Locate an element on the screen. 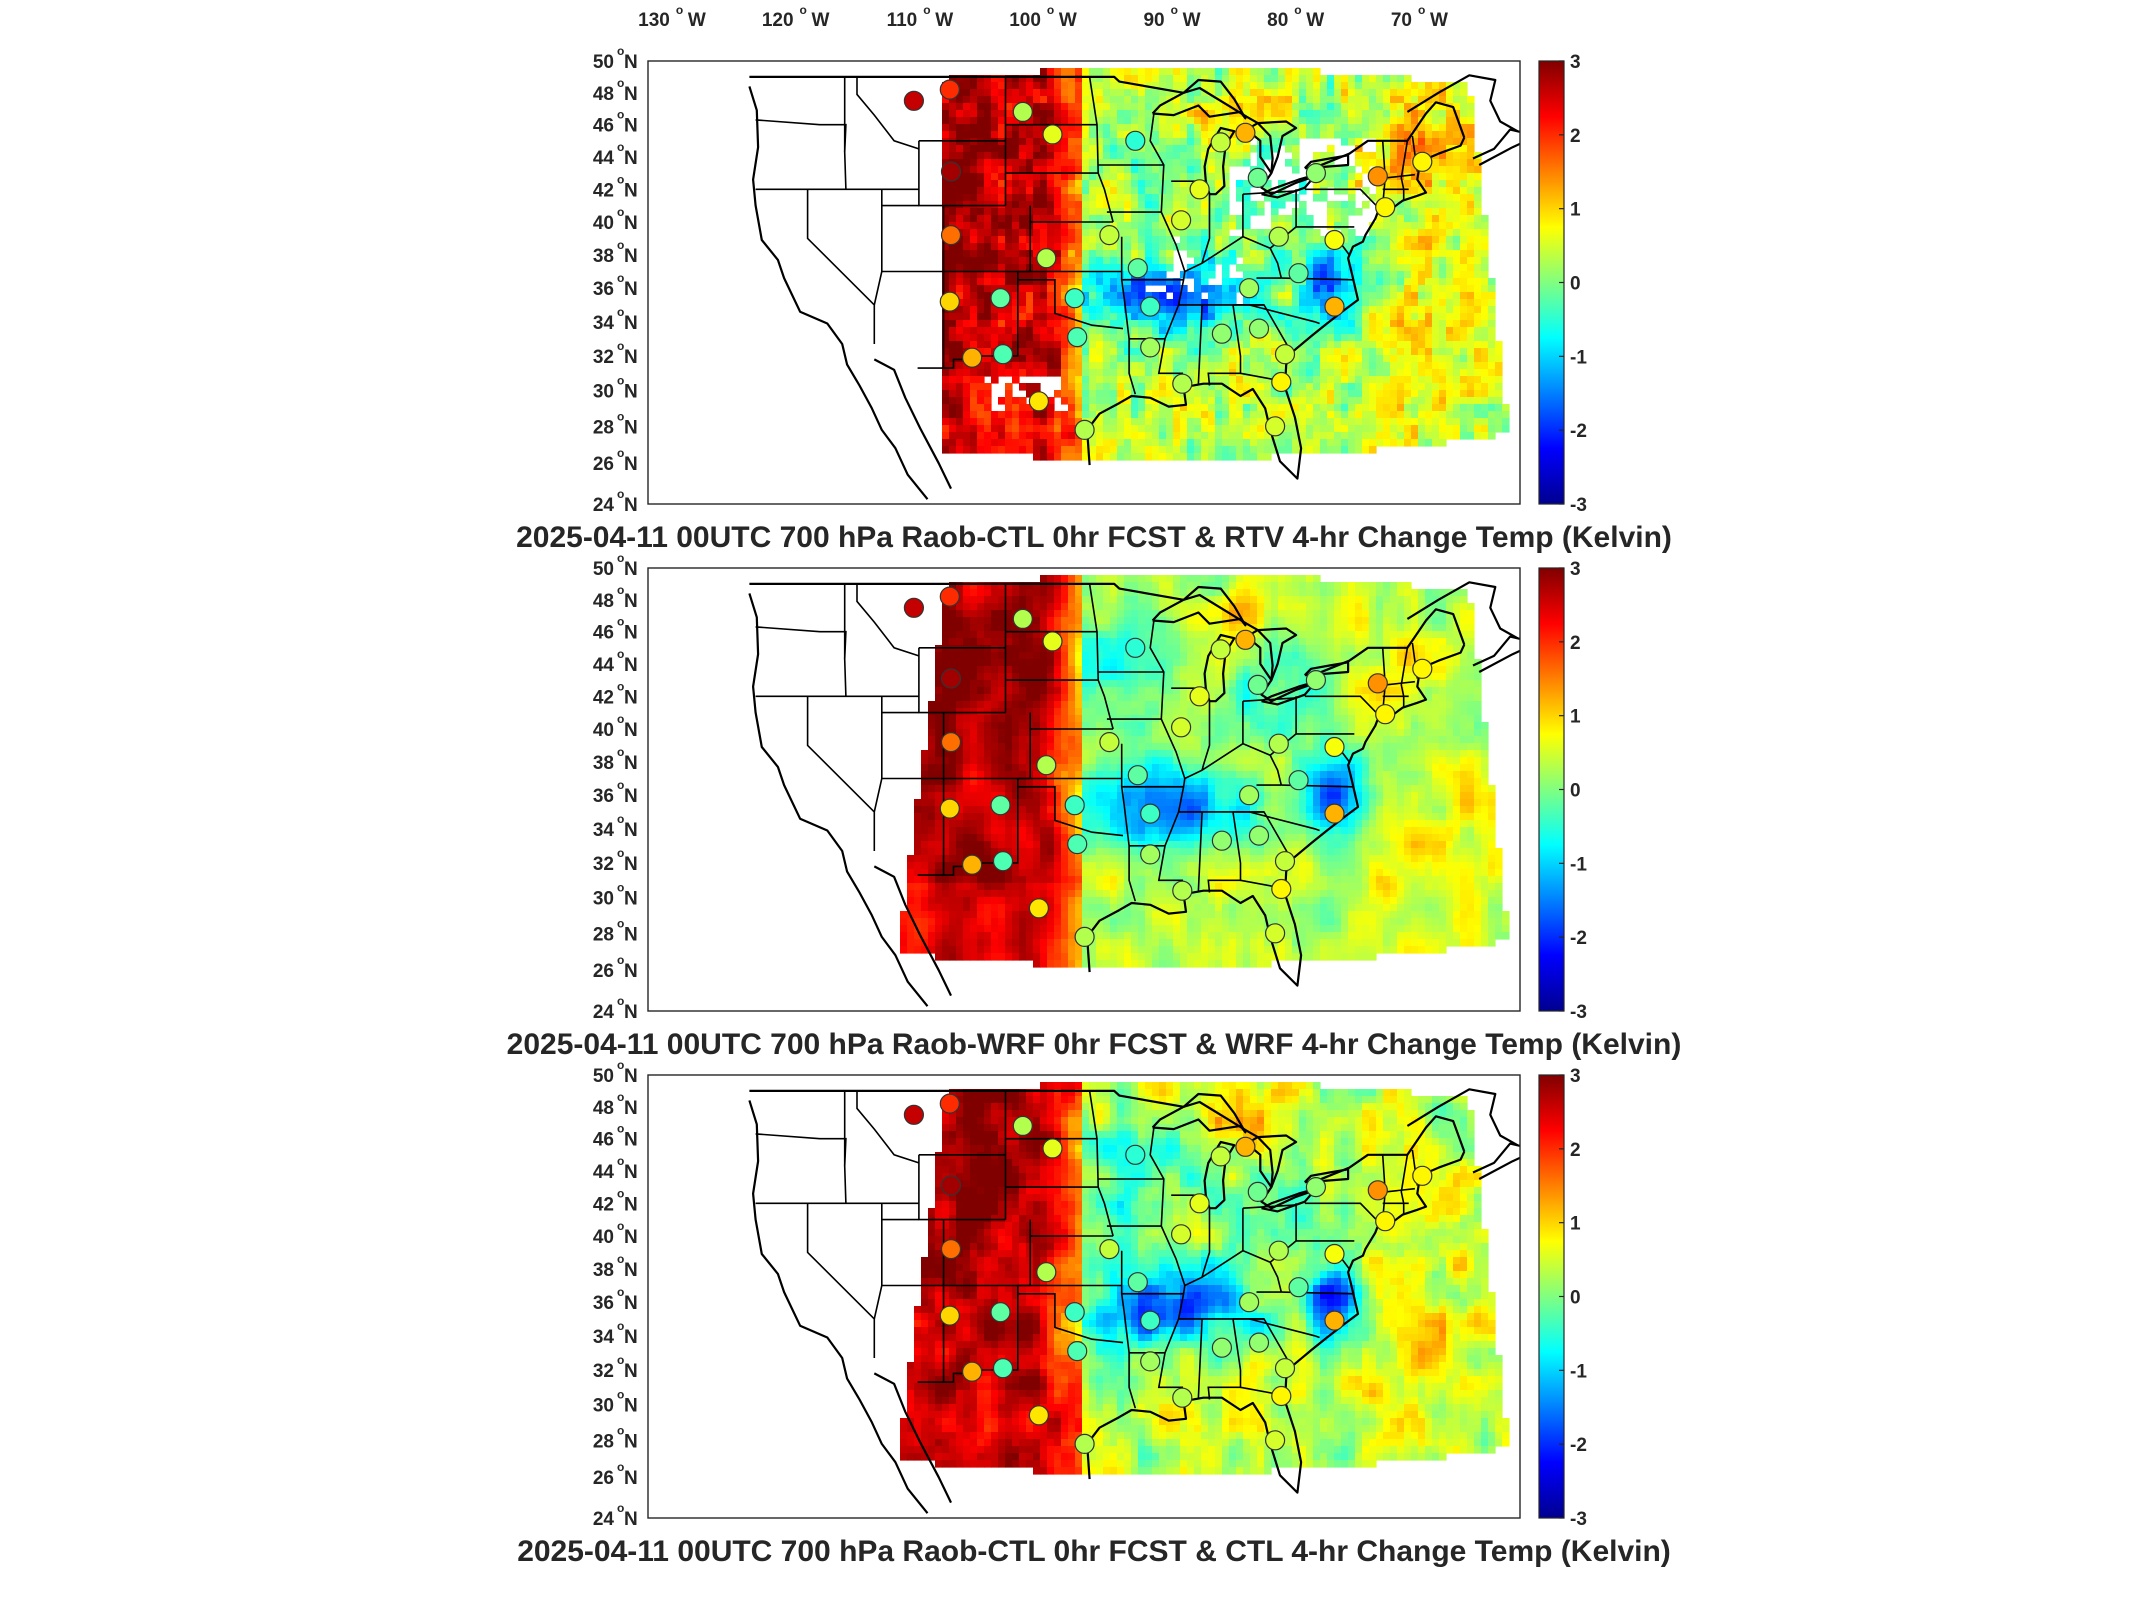 The height and width of the screenshot is (1605, 2133). longitude-hemisphere: W is located at coordinates (821, 20).